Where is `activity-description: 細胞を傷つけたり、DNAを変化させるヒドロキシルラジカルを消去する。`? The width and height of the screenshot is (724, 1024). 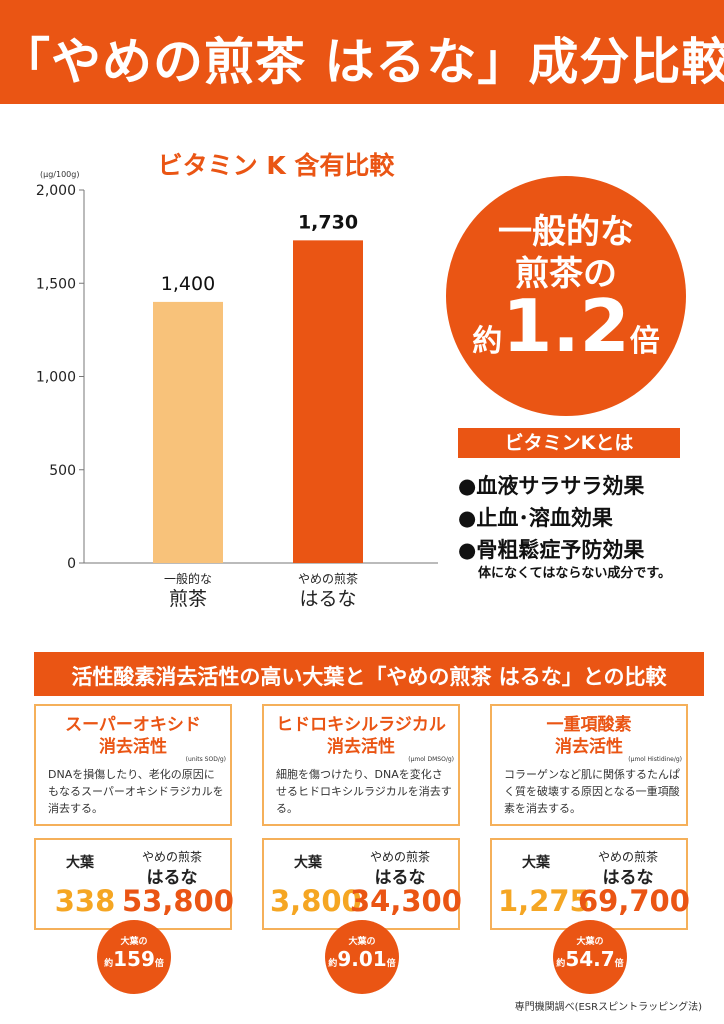
activity-description: 細胞を傷つけたり、DNAを変化させるヒドロキシルラジカルを消去する。 is located at coordinates (364, 791).